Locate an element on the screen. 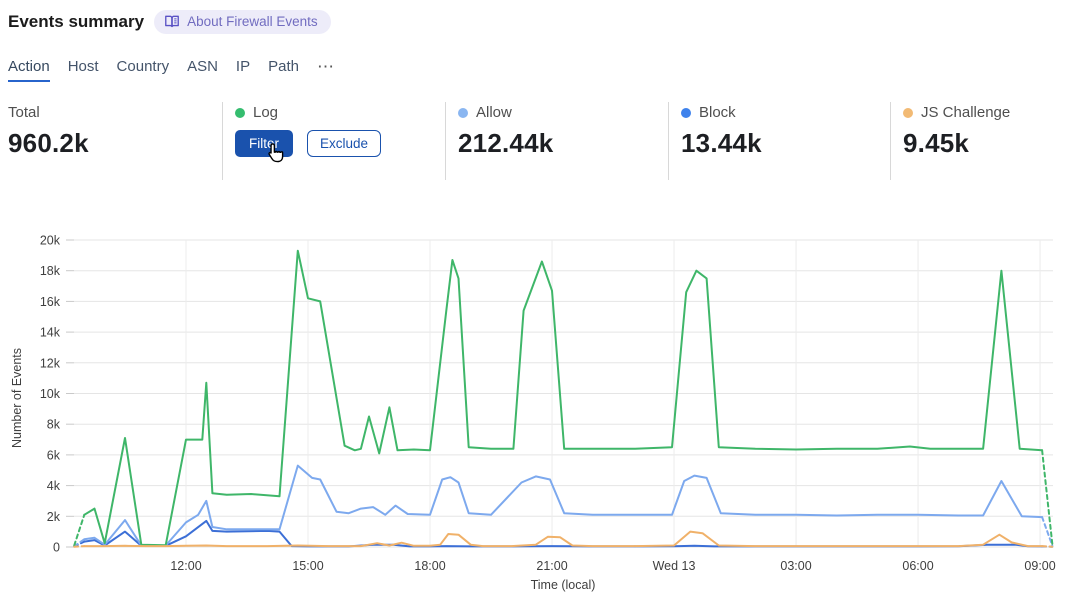 The height and width of the screenshot is (598, 1068). header: Events summary About Firewall Events is located at coordinates (169, 22).